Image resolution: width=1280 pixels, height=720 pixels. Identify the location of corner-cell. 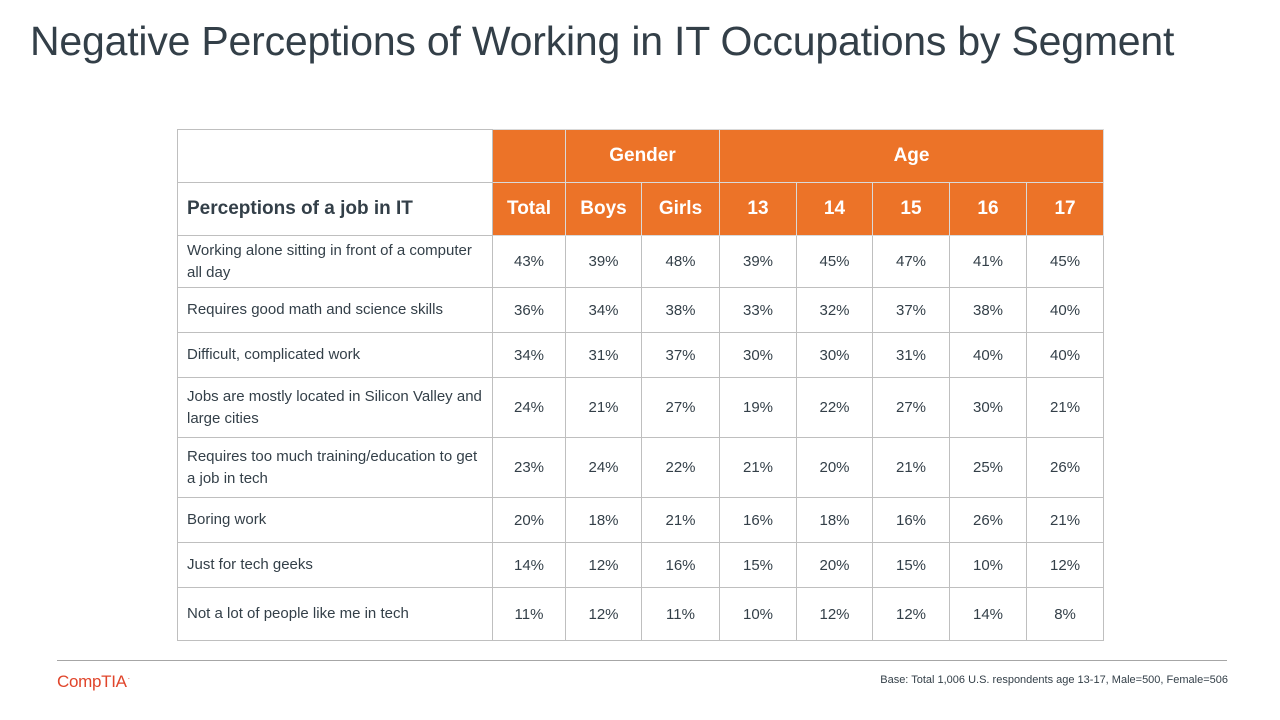
(335, 156).